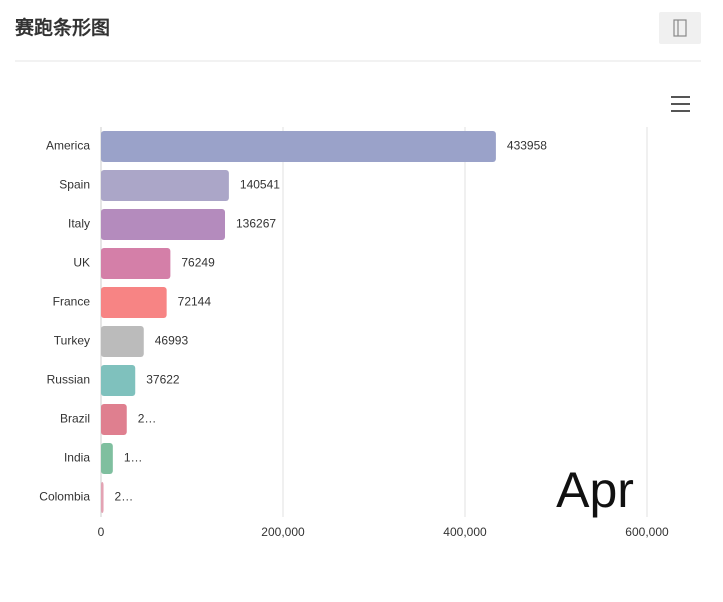 Image resolution: width=723 pixels, height=602 pixels. I want to click on value-label: 433958, so click(527, 146).